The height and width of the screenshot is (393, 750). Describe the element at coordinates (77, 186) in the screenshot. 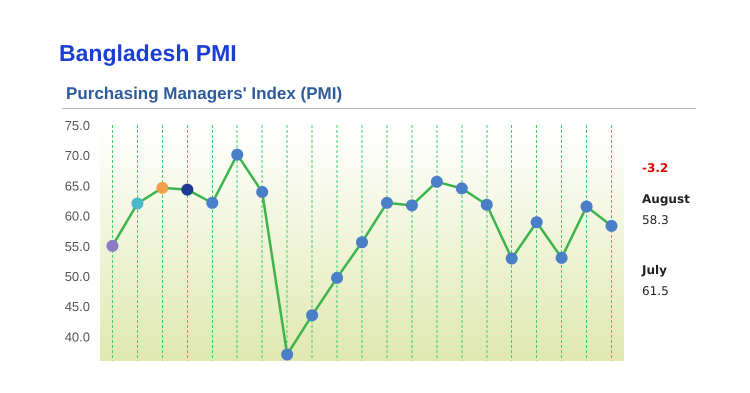

I see `y-tick-label: 65.0` at that location.